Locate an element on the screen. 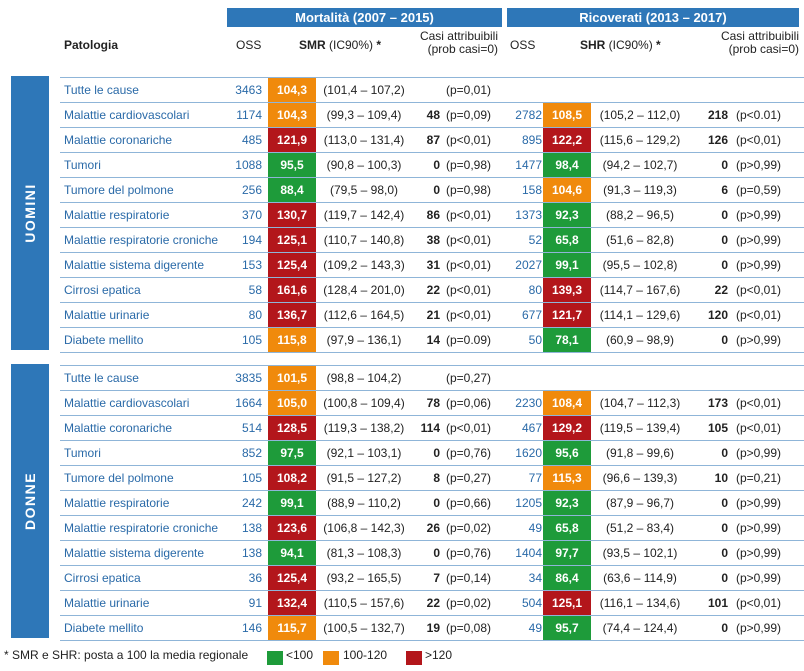 This screenshot has width=804, height=671. p-ricoverati-cell: (p=0,59) is located at coordinates (759, 190).